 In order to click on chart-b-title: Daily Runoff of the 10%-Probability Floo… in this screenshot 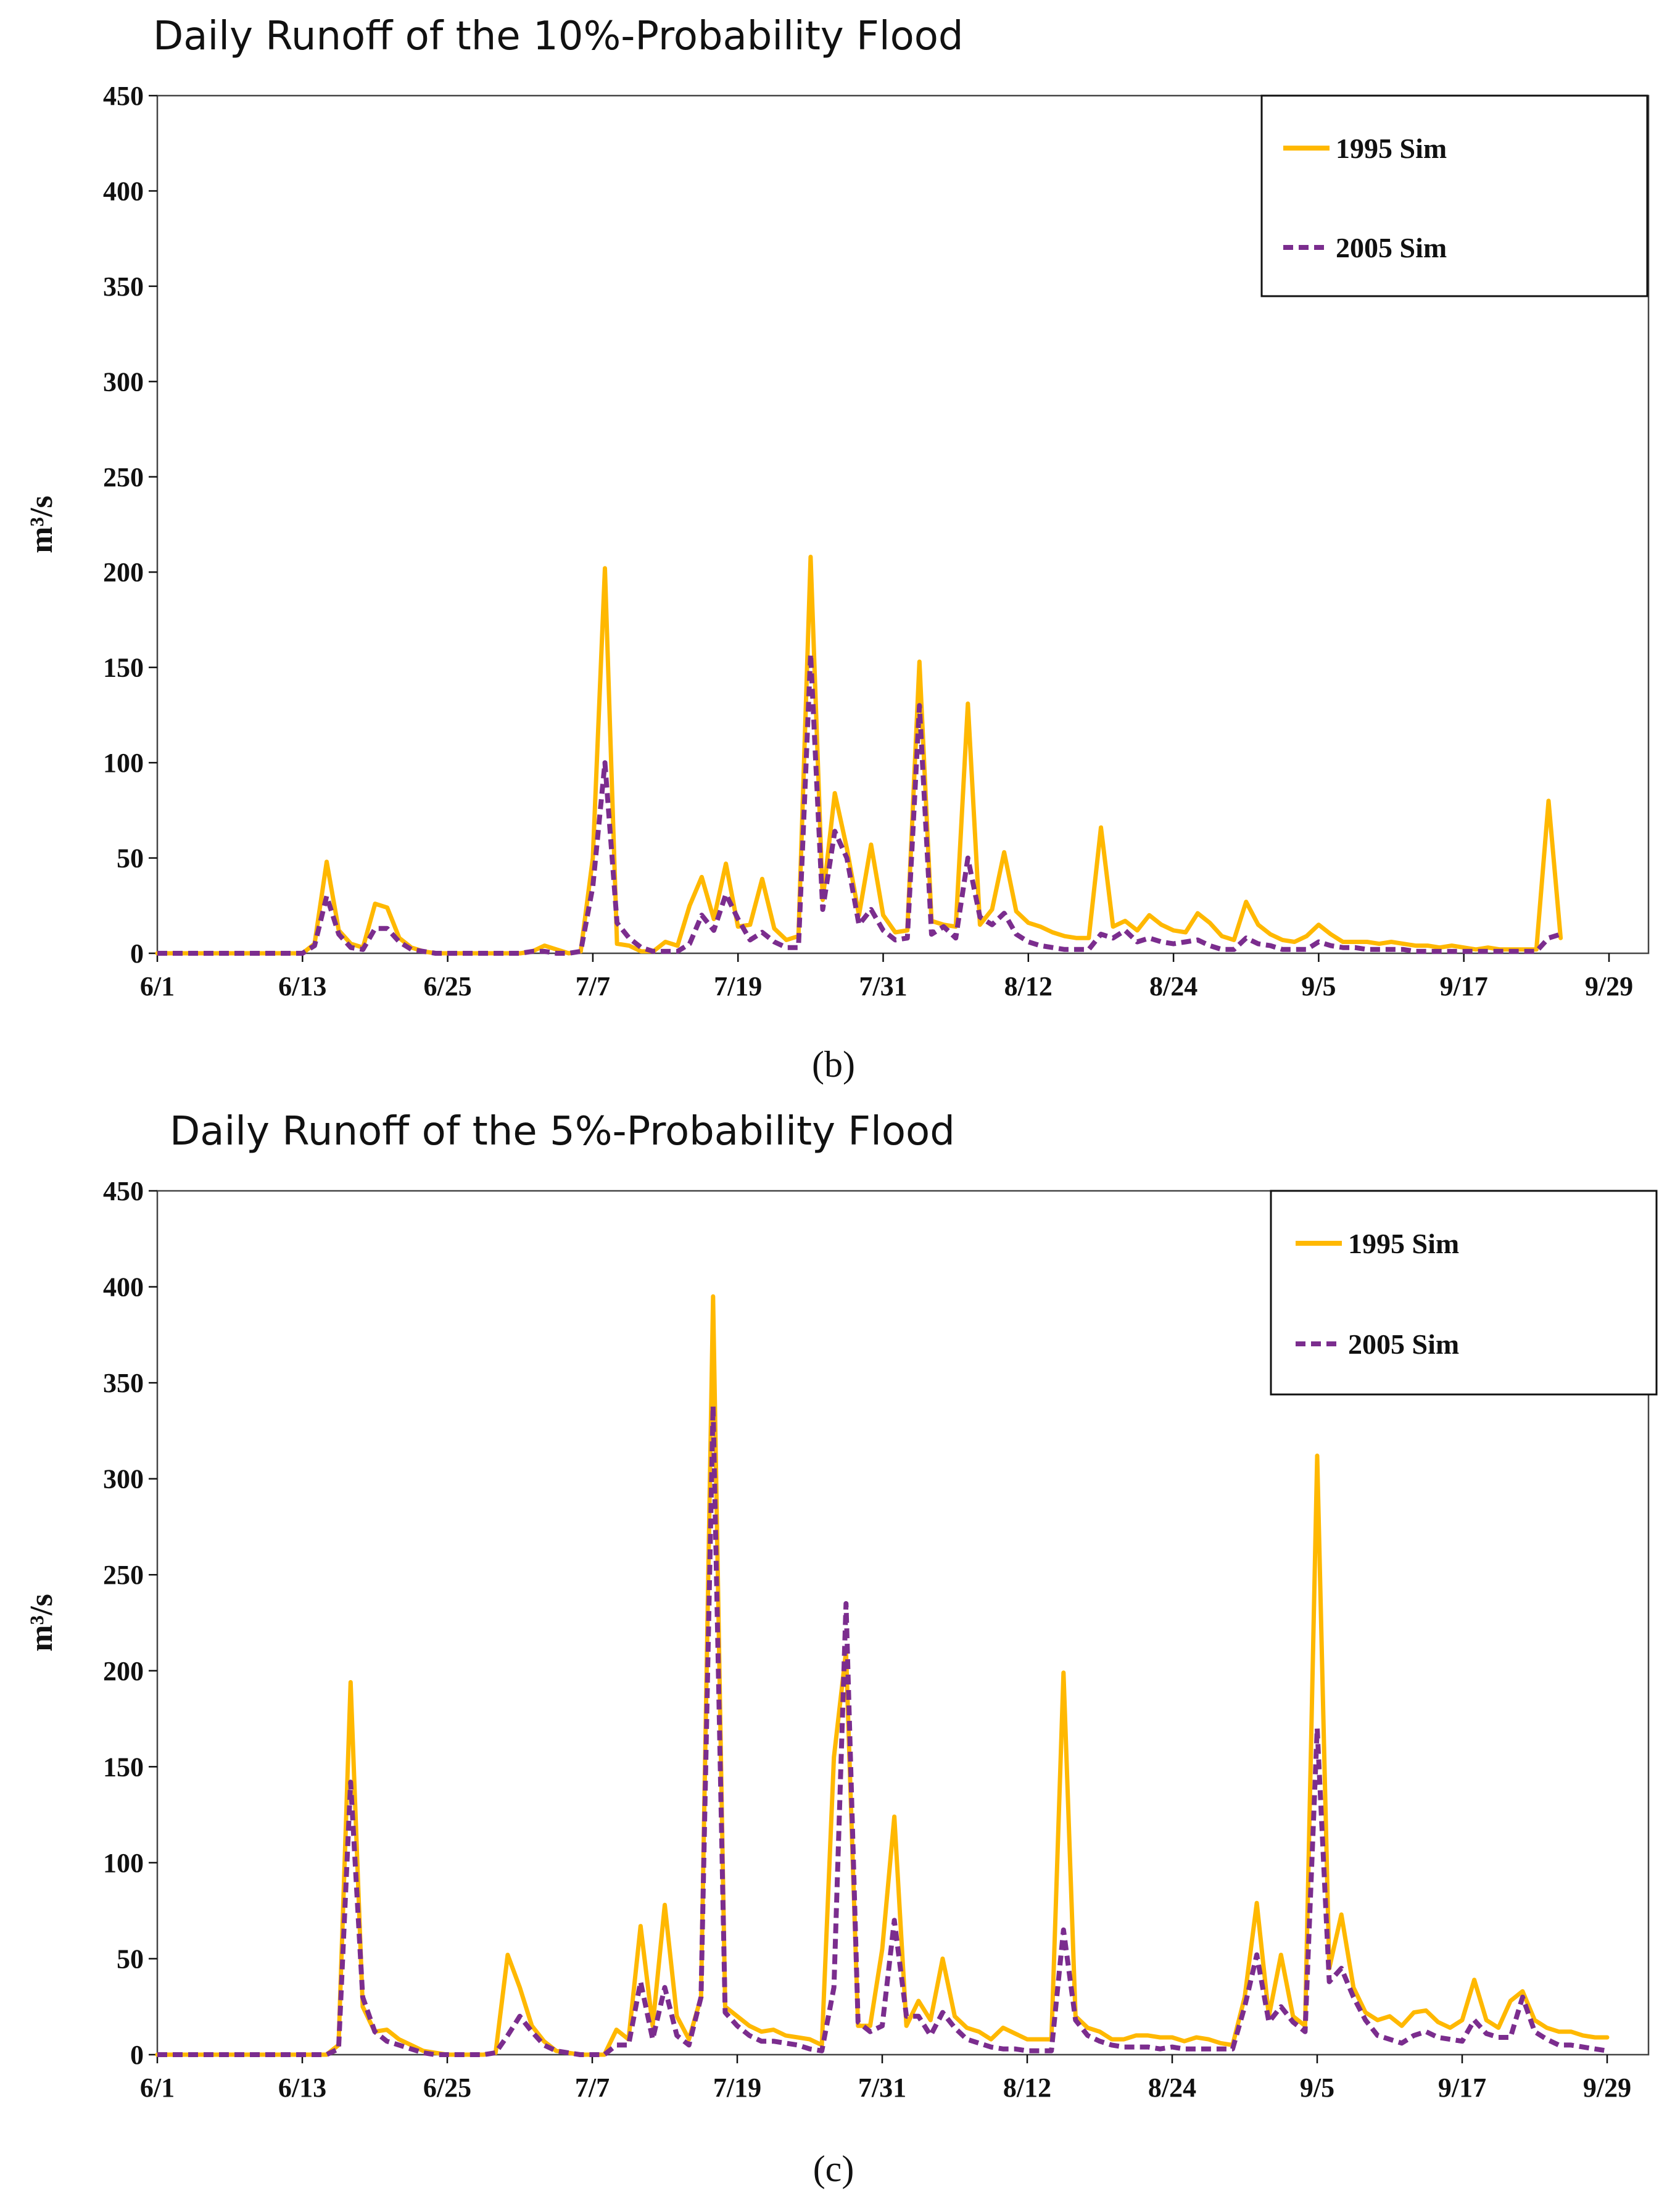, I will do `click(558, 36)`.